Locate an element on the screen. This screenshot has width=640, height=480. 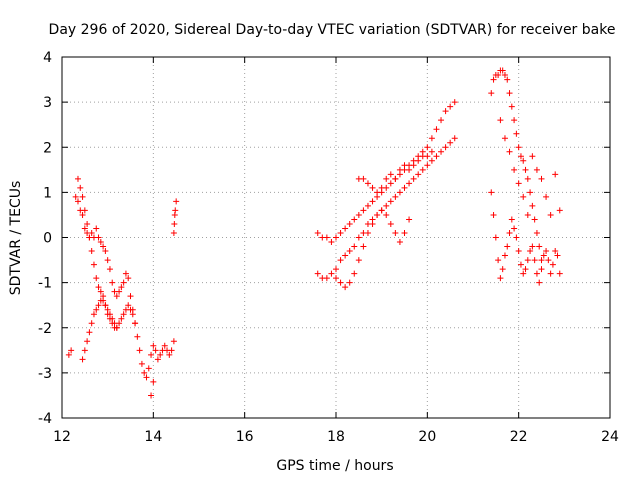
y-tick-label: 1 is located at coordinates (47, 193).